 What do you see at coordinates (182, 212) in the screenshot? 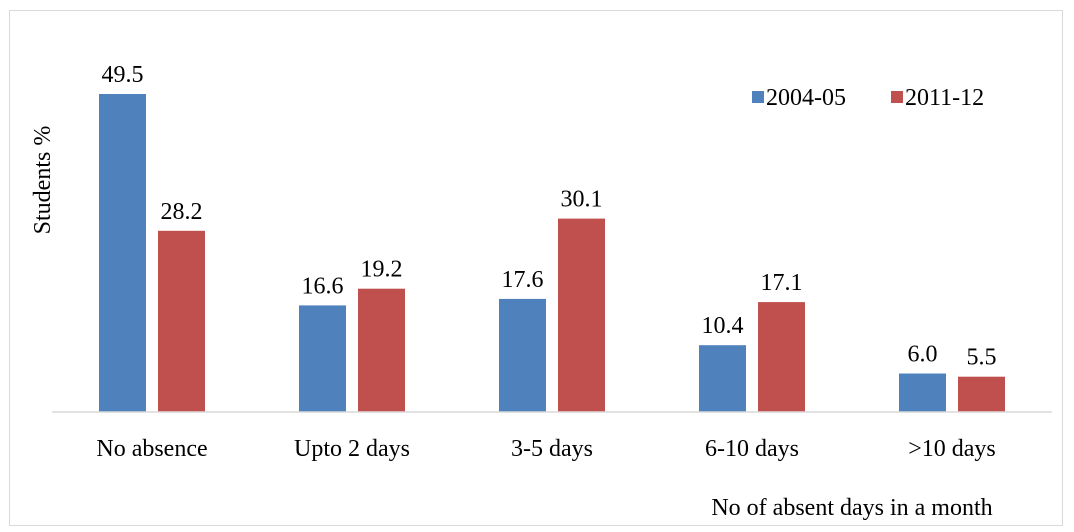
I see `data-label: 28.2` at bounding box center [182, 212].